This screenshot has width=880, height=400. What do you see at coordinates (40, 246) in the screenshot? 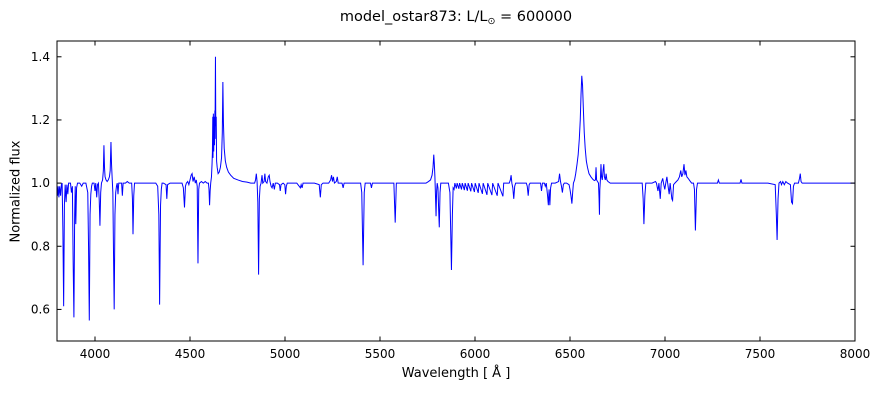
I see `y-tick-label: 0.8` at bounding box center [40, 246].